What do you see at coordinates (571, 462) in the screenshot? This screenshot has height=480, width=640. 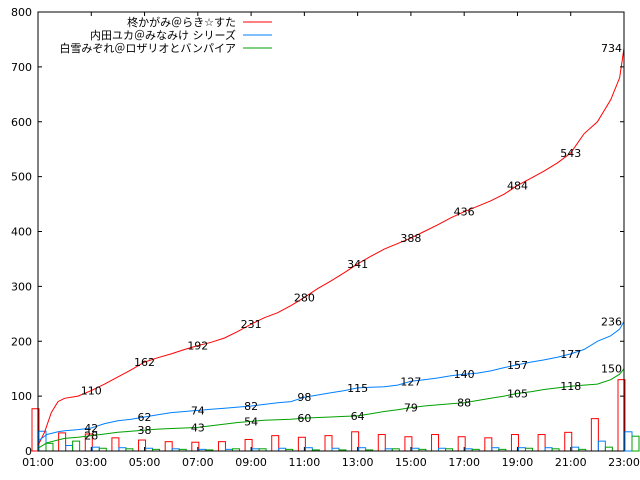 I see `x-tick-label: 21:00` at bounding box center [571, 462].